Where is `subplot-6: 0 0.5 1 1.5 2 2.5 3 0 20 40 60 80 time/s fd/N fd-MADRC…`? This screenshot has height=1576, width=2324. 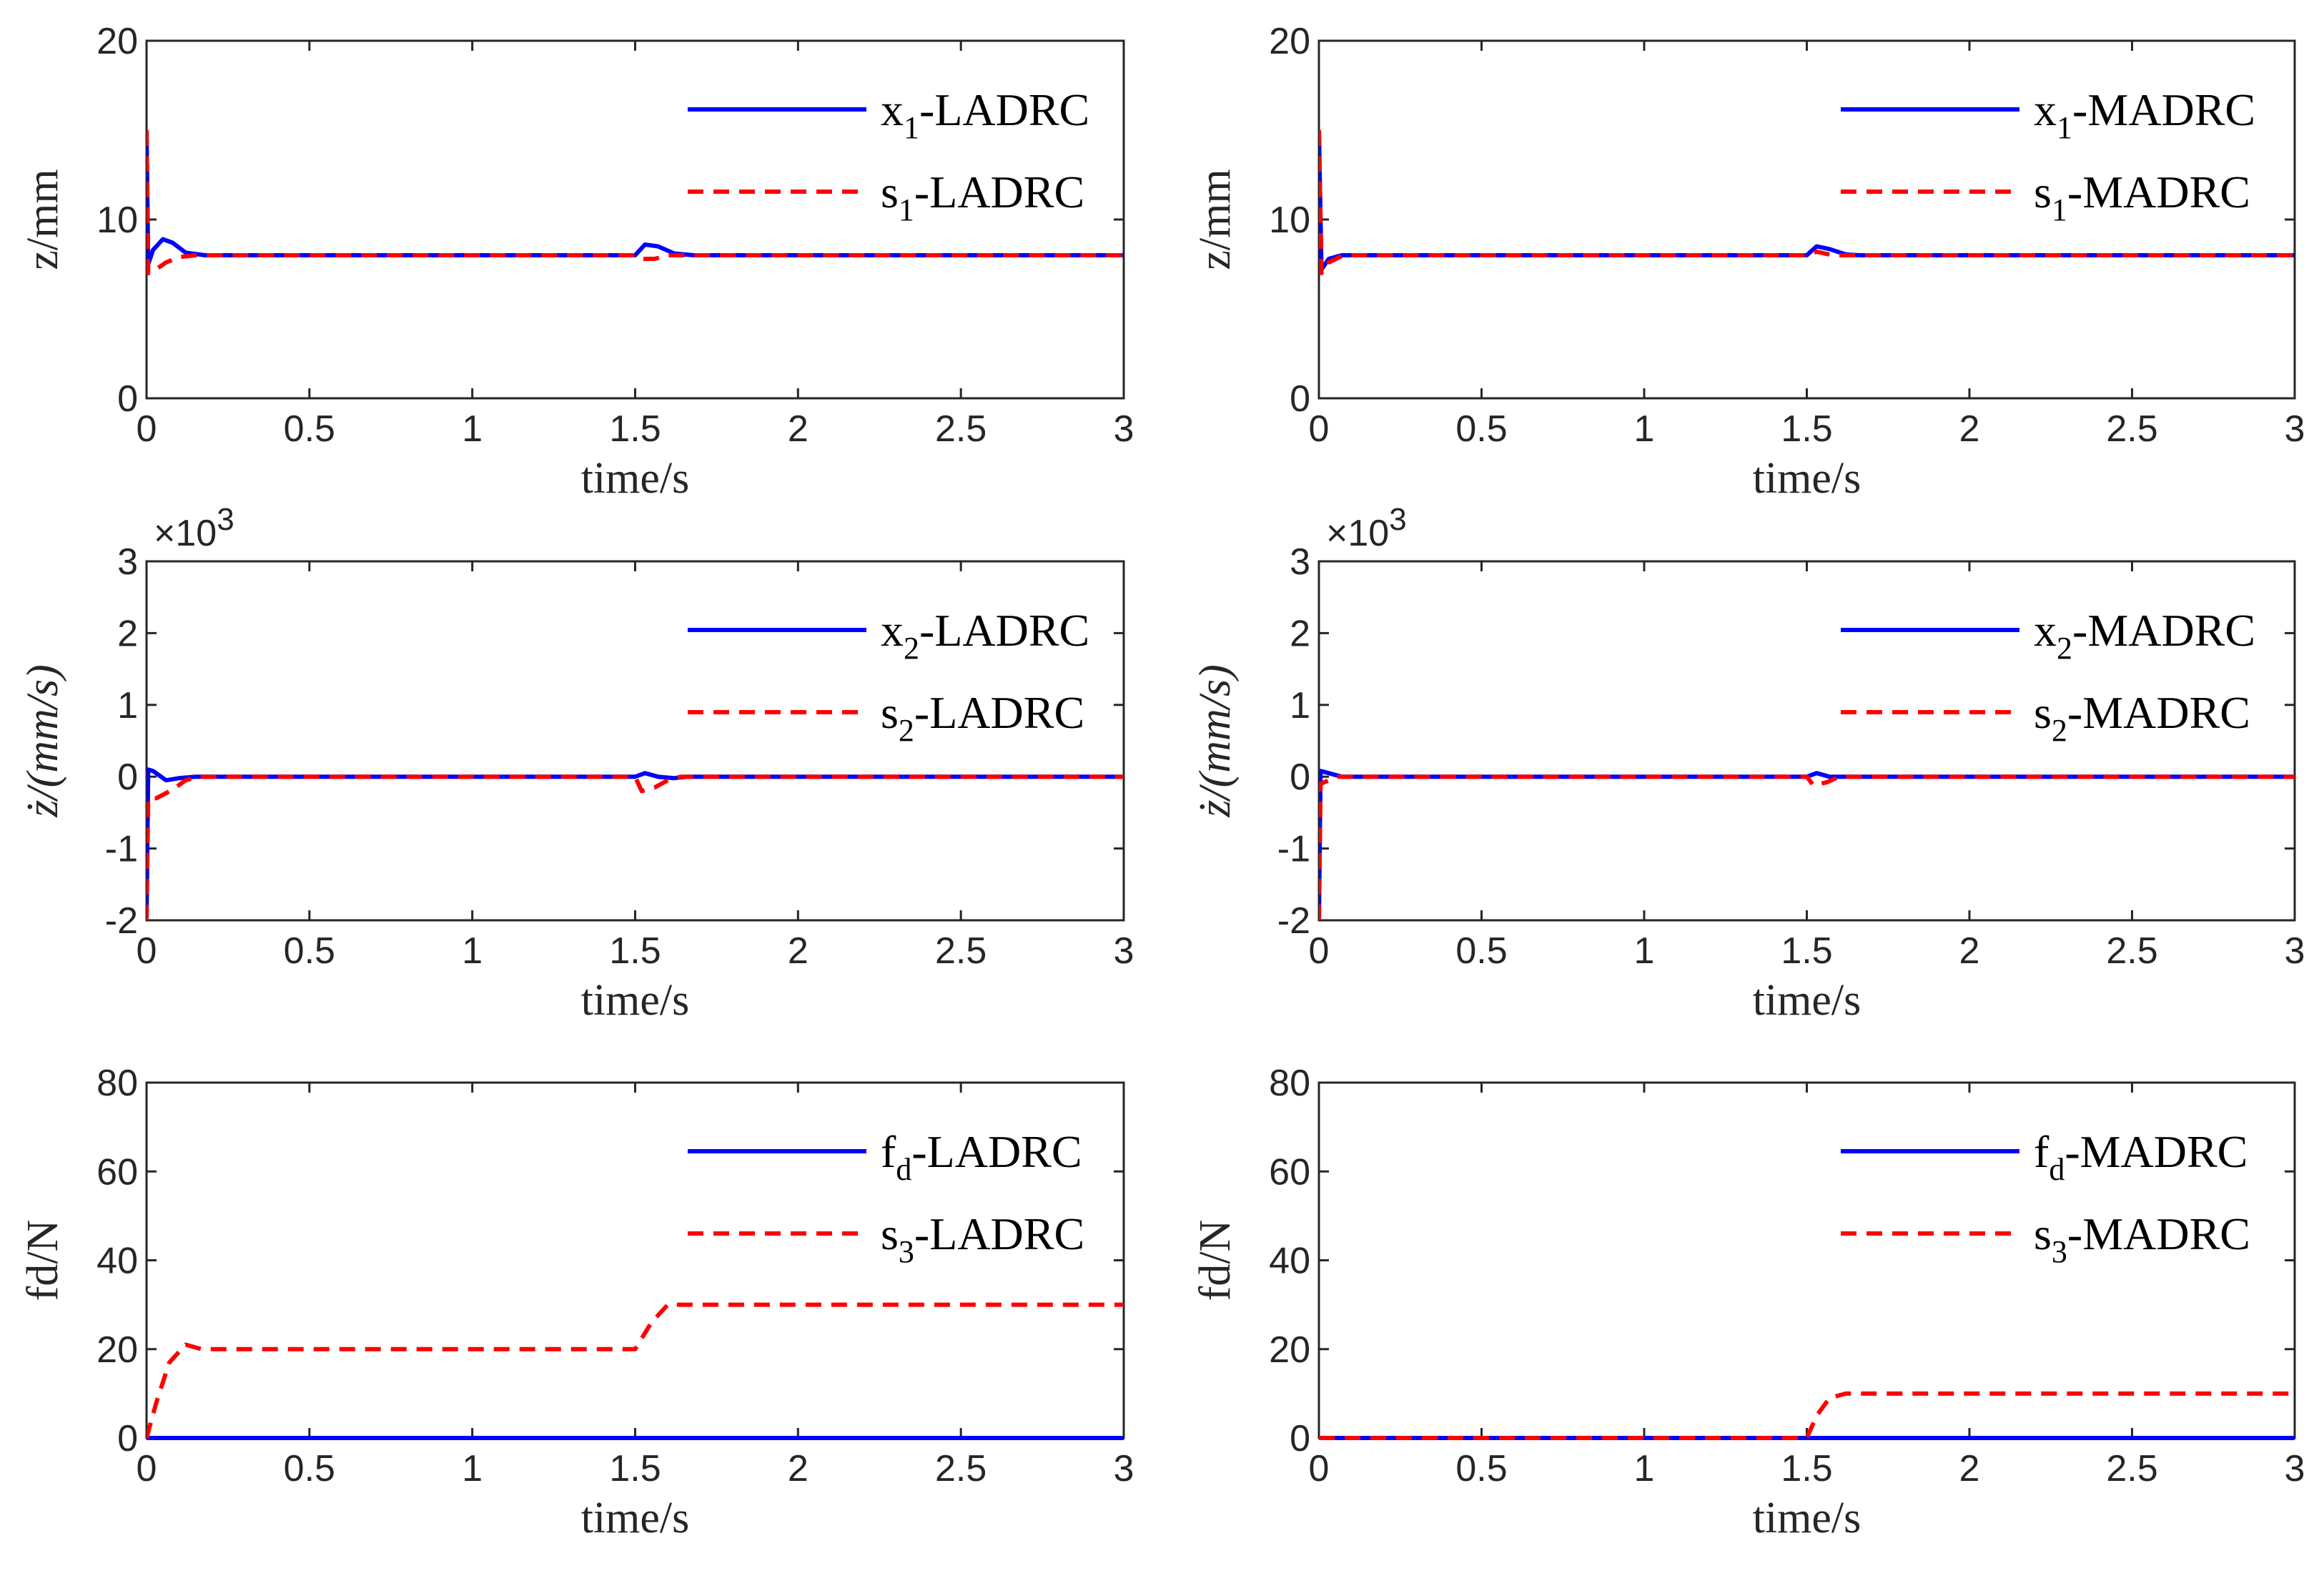
subplot-6: 0 0.5 1 1.5 2 2.5 3 0 20 40 60 80 time/s fd/N fd-MADRC… is located at coordinates (1748, 1302).